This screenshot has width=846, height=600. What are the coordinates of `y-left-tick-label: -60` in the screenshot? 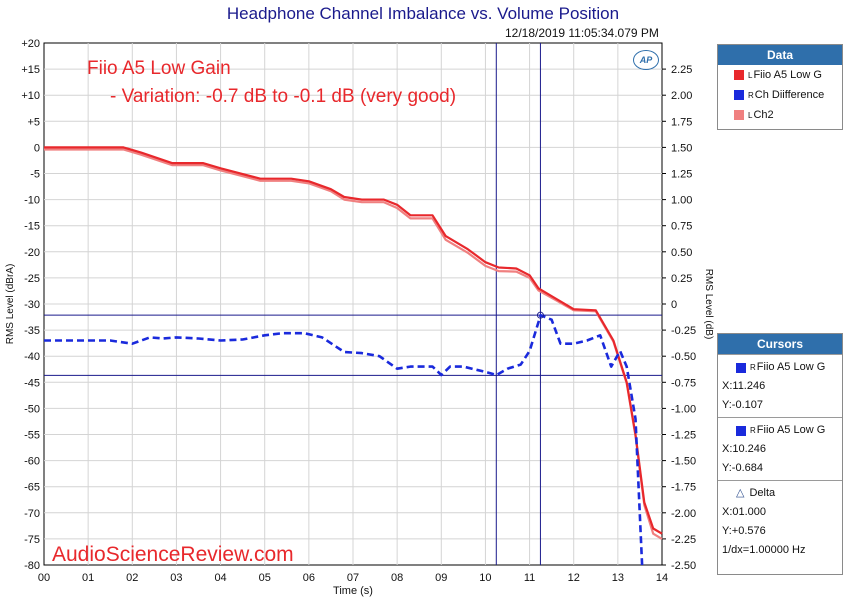 It's located at (32, 462).